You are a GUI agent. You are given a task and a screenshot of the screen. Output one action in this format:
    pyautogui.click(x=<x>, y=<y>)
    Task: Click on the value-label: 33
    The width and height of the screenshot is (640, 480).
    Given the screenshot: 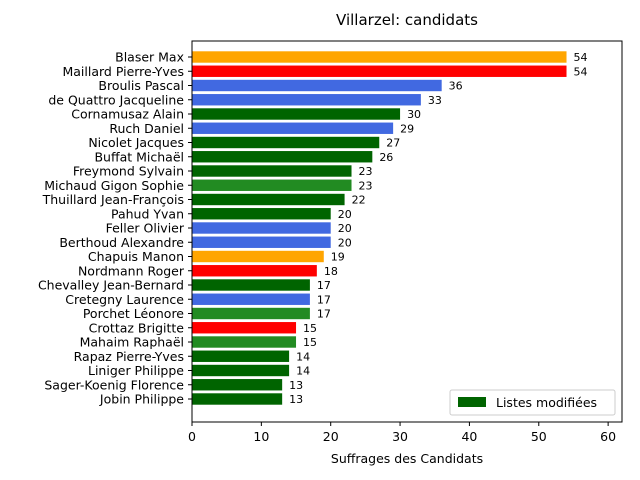 What is the action you would take?
    pyautogui.click(x=435, y=100)
    